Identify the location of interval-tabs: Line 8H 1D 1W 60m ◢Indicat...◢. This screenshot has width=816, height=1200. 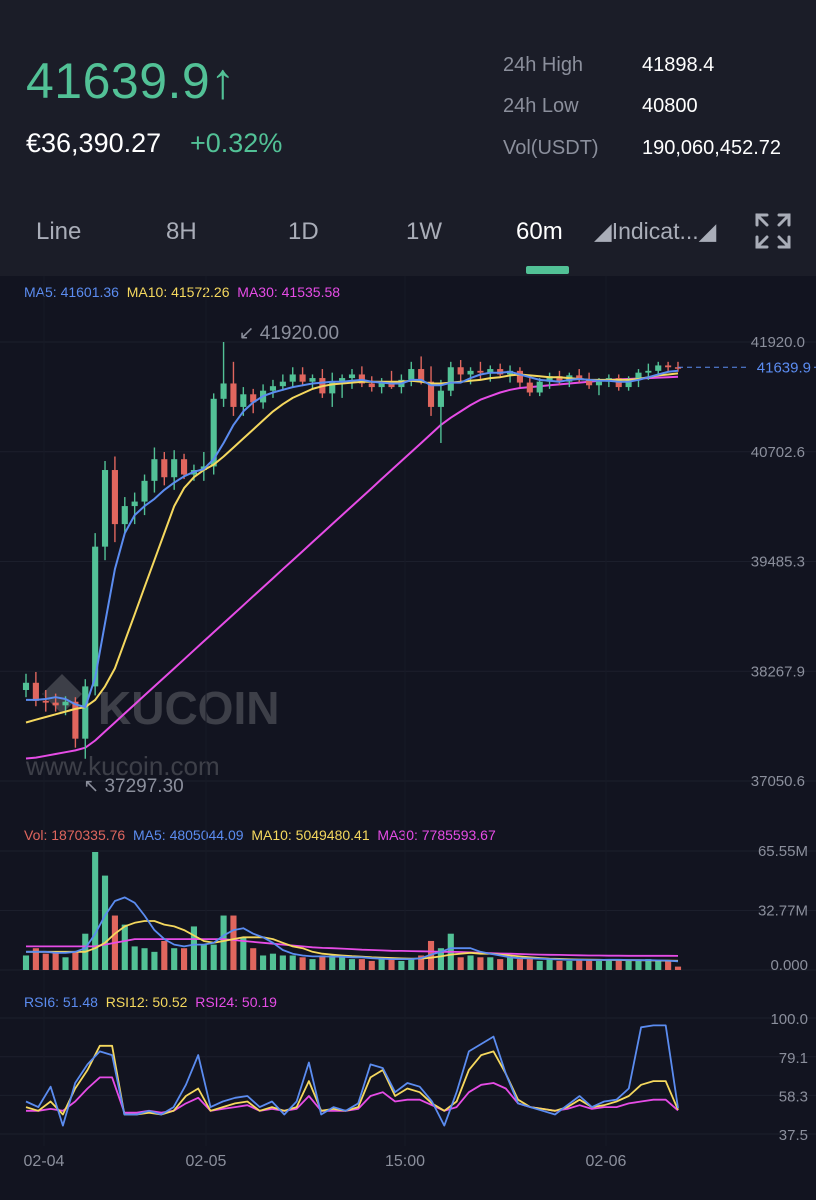
(408, 238).